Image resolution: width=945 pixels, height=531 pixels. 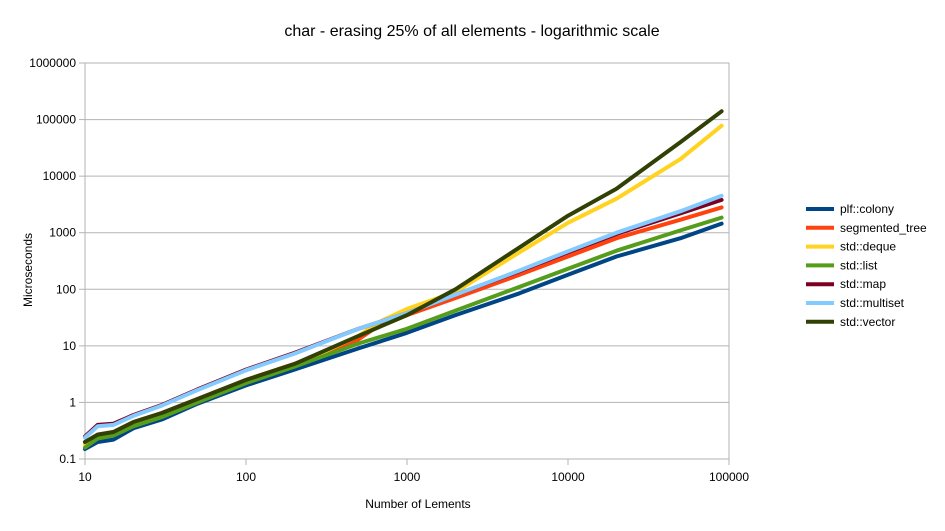 What do you see at coordinates (867, 209) in the screenshot?
I see `legend-label: plf::colony` at bounding box center [867, 209].